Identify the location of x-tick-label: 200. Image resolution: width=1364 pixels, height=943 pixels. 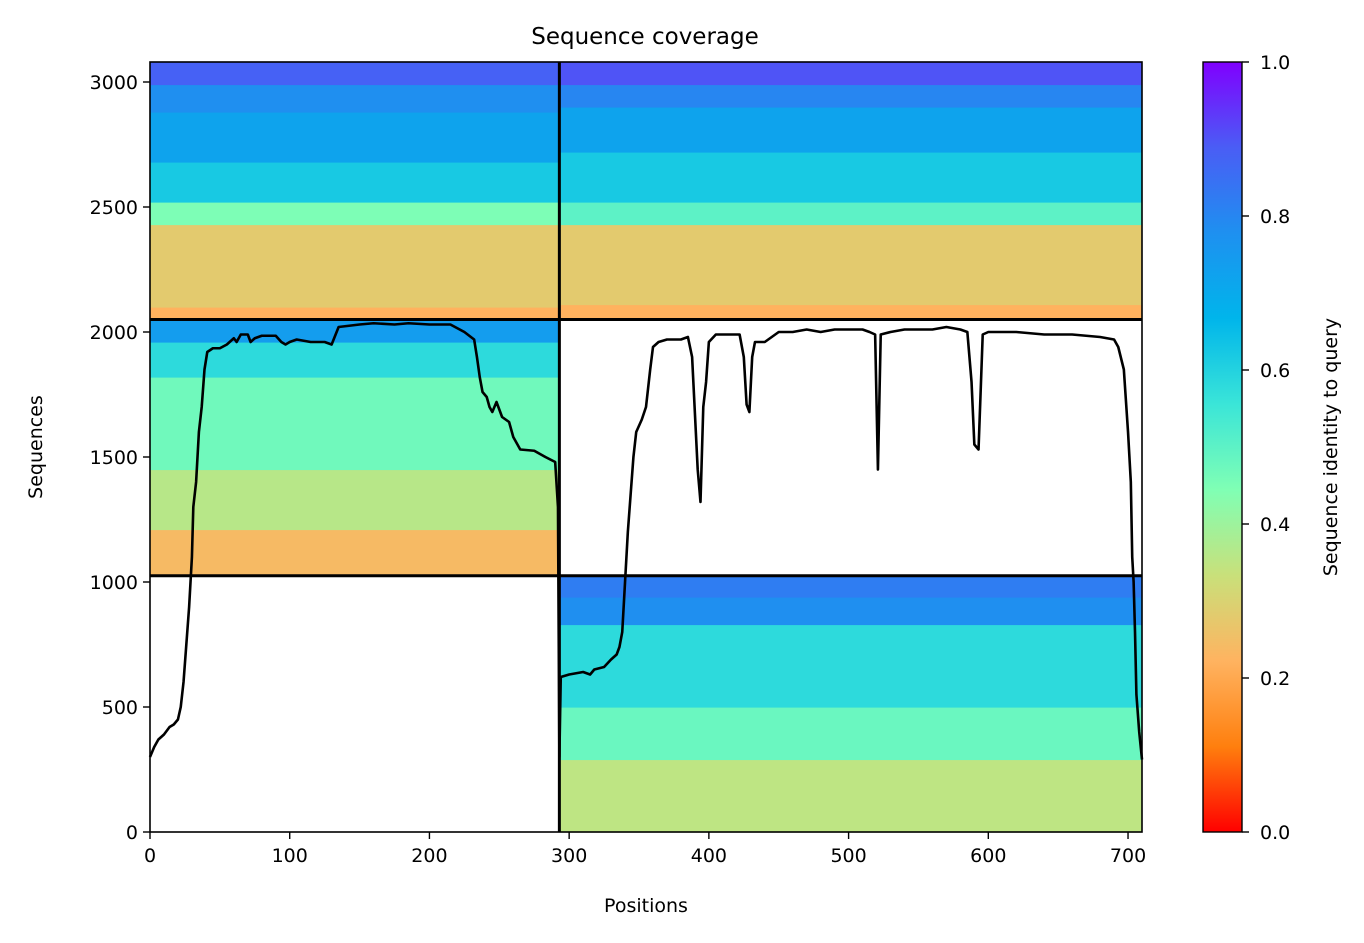
(429, 856).